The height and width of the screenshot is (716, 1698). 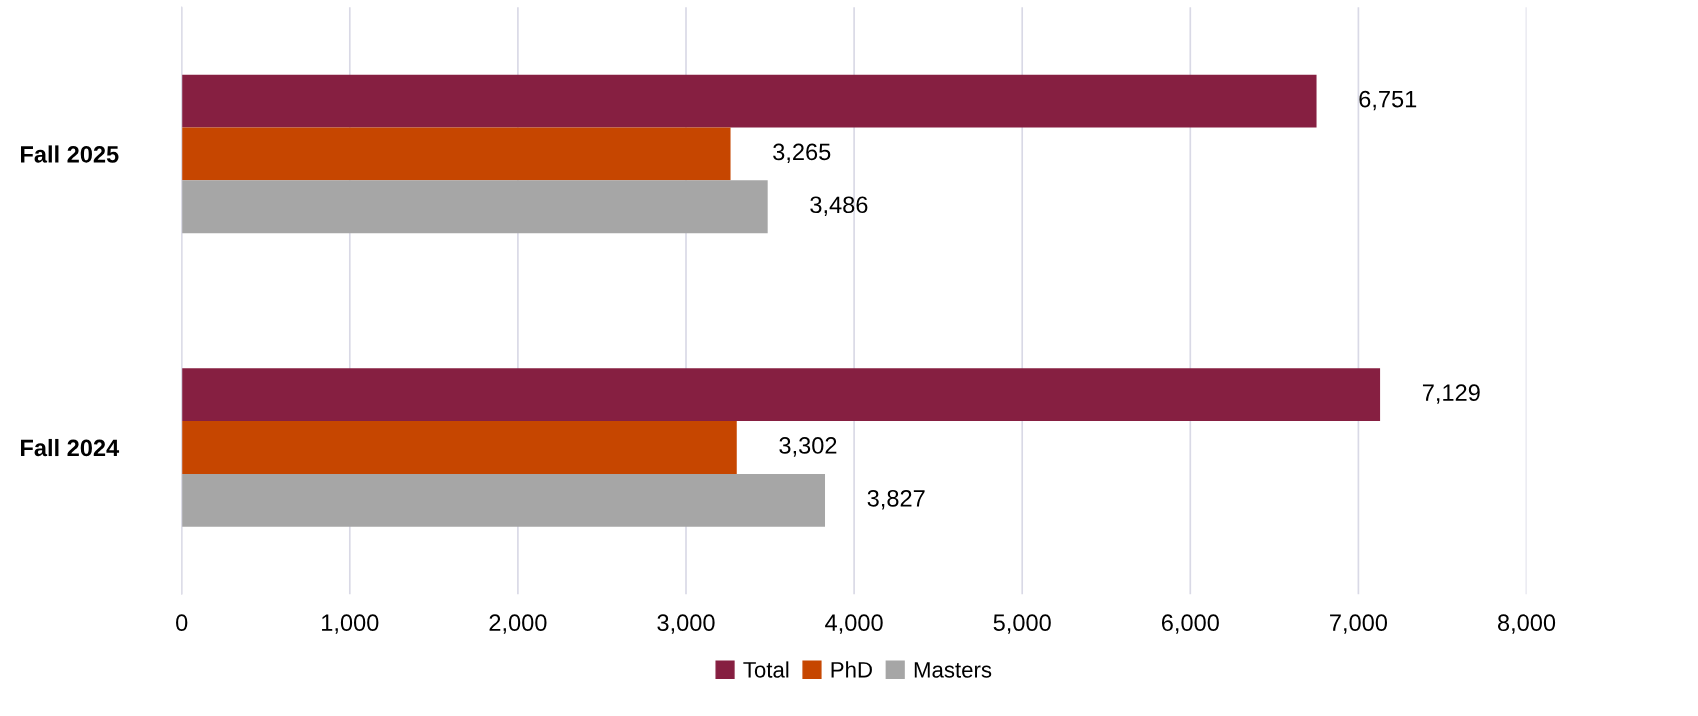 What do you see at coordinates (1022, 624) in the screenshot?
I see `x-tick-label: 5,000` at bounding box center [1022, 624].